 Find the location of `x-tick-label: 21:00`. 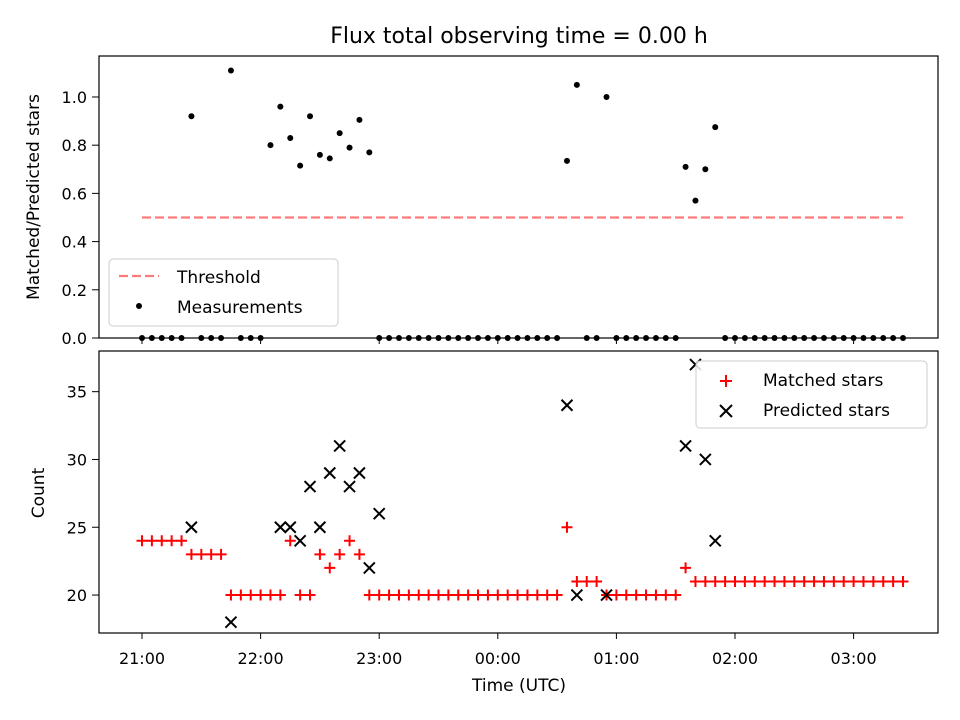

x-tick-label: 21:00 is located at coordinates (142, 658).